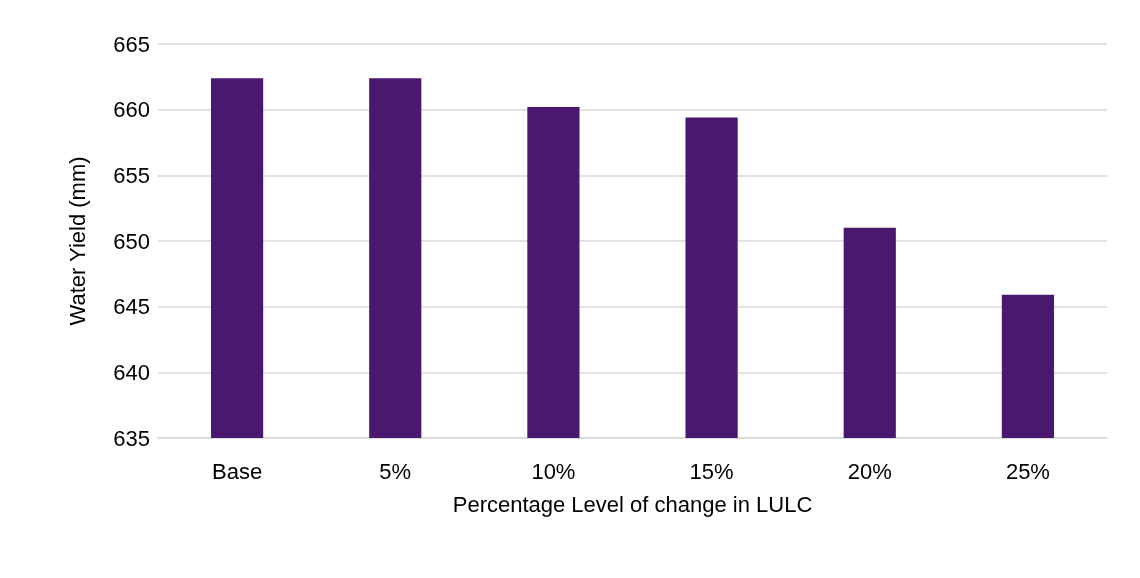 This screenshot has height=578, width=1140. I want to click on y-tick-label: 665, so click(131, 44).